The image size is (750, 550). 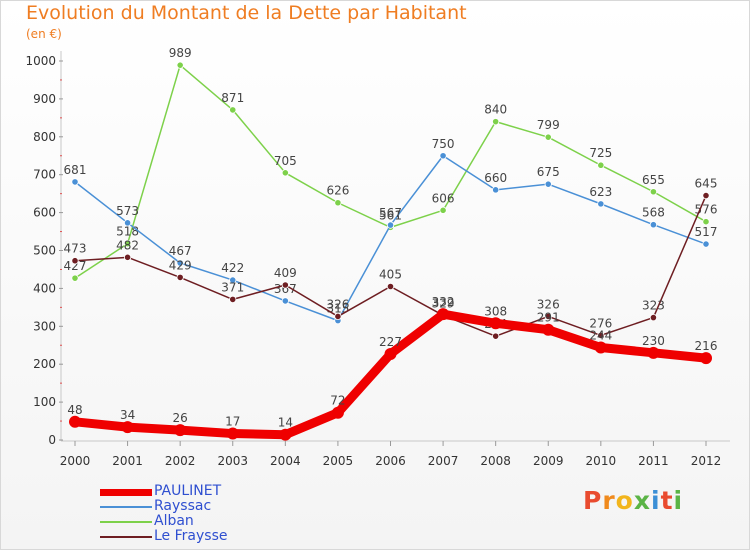 What do you see at coordinates (653, 213) in the screenshot?
I see `data-label-rayssac: 568` at bounding box center [653, 213].